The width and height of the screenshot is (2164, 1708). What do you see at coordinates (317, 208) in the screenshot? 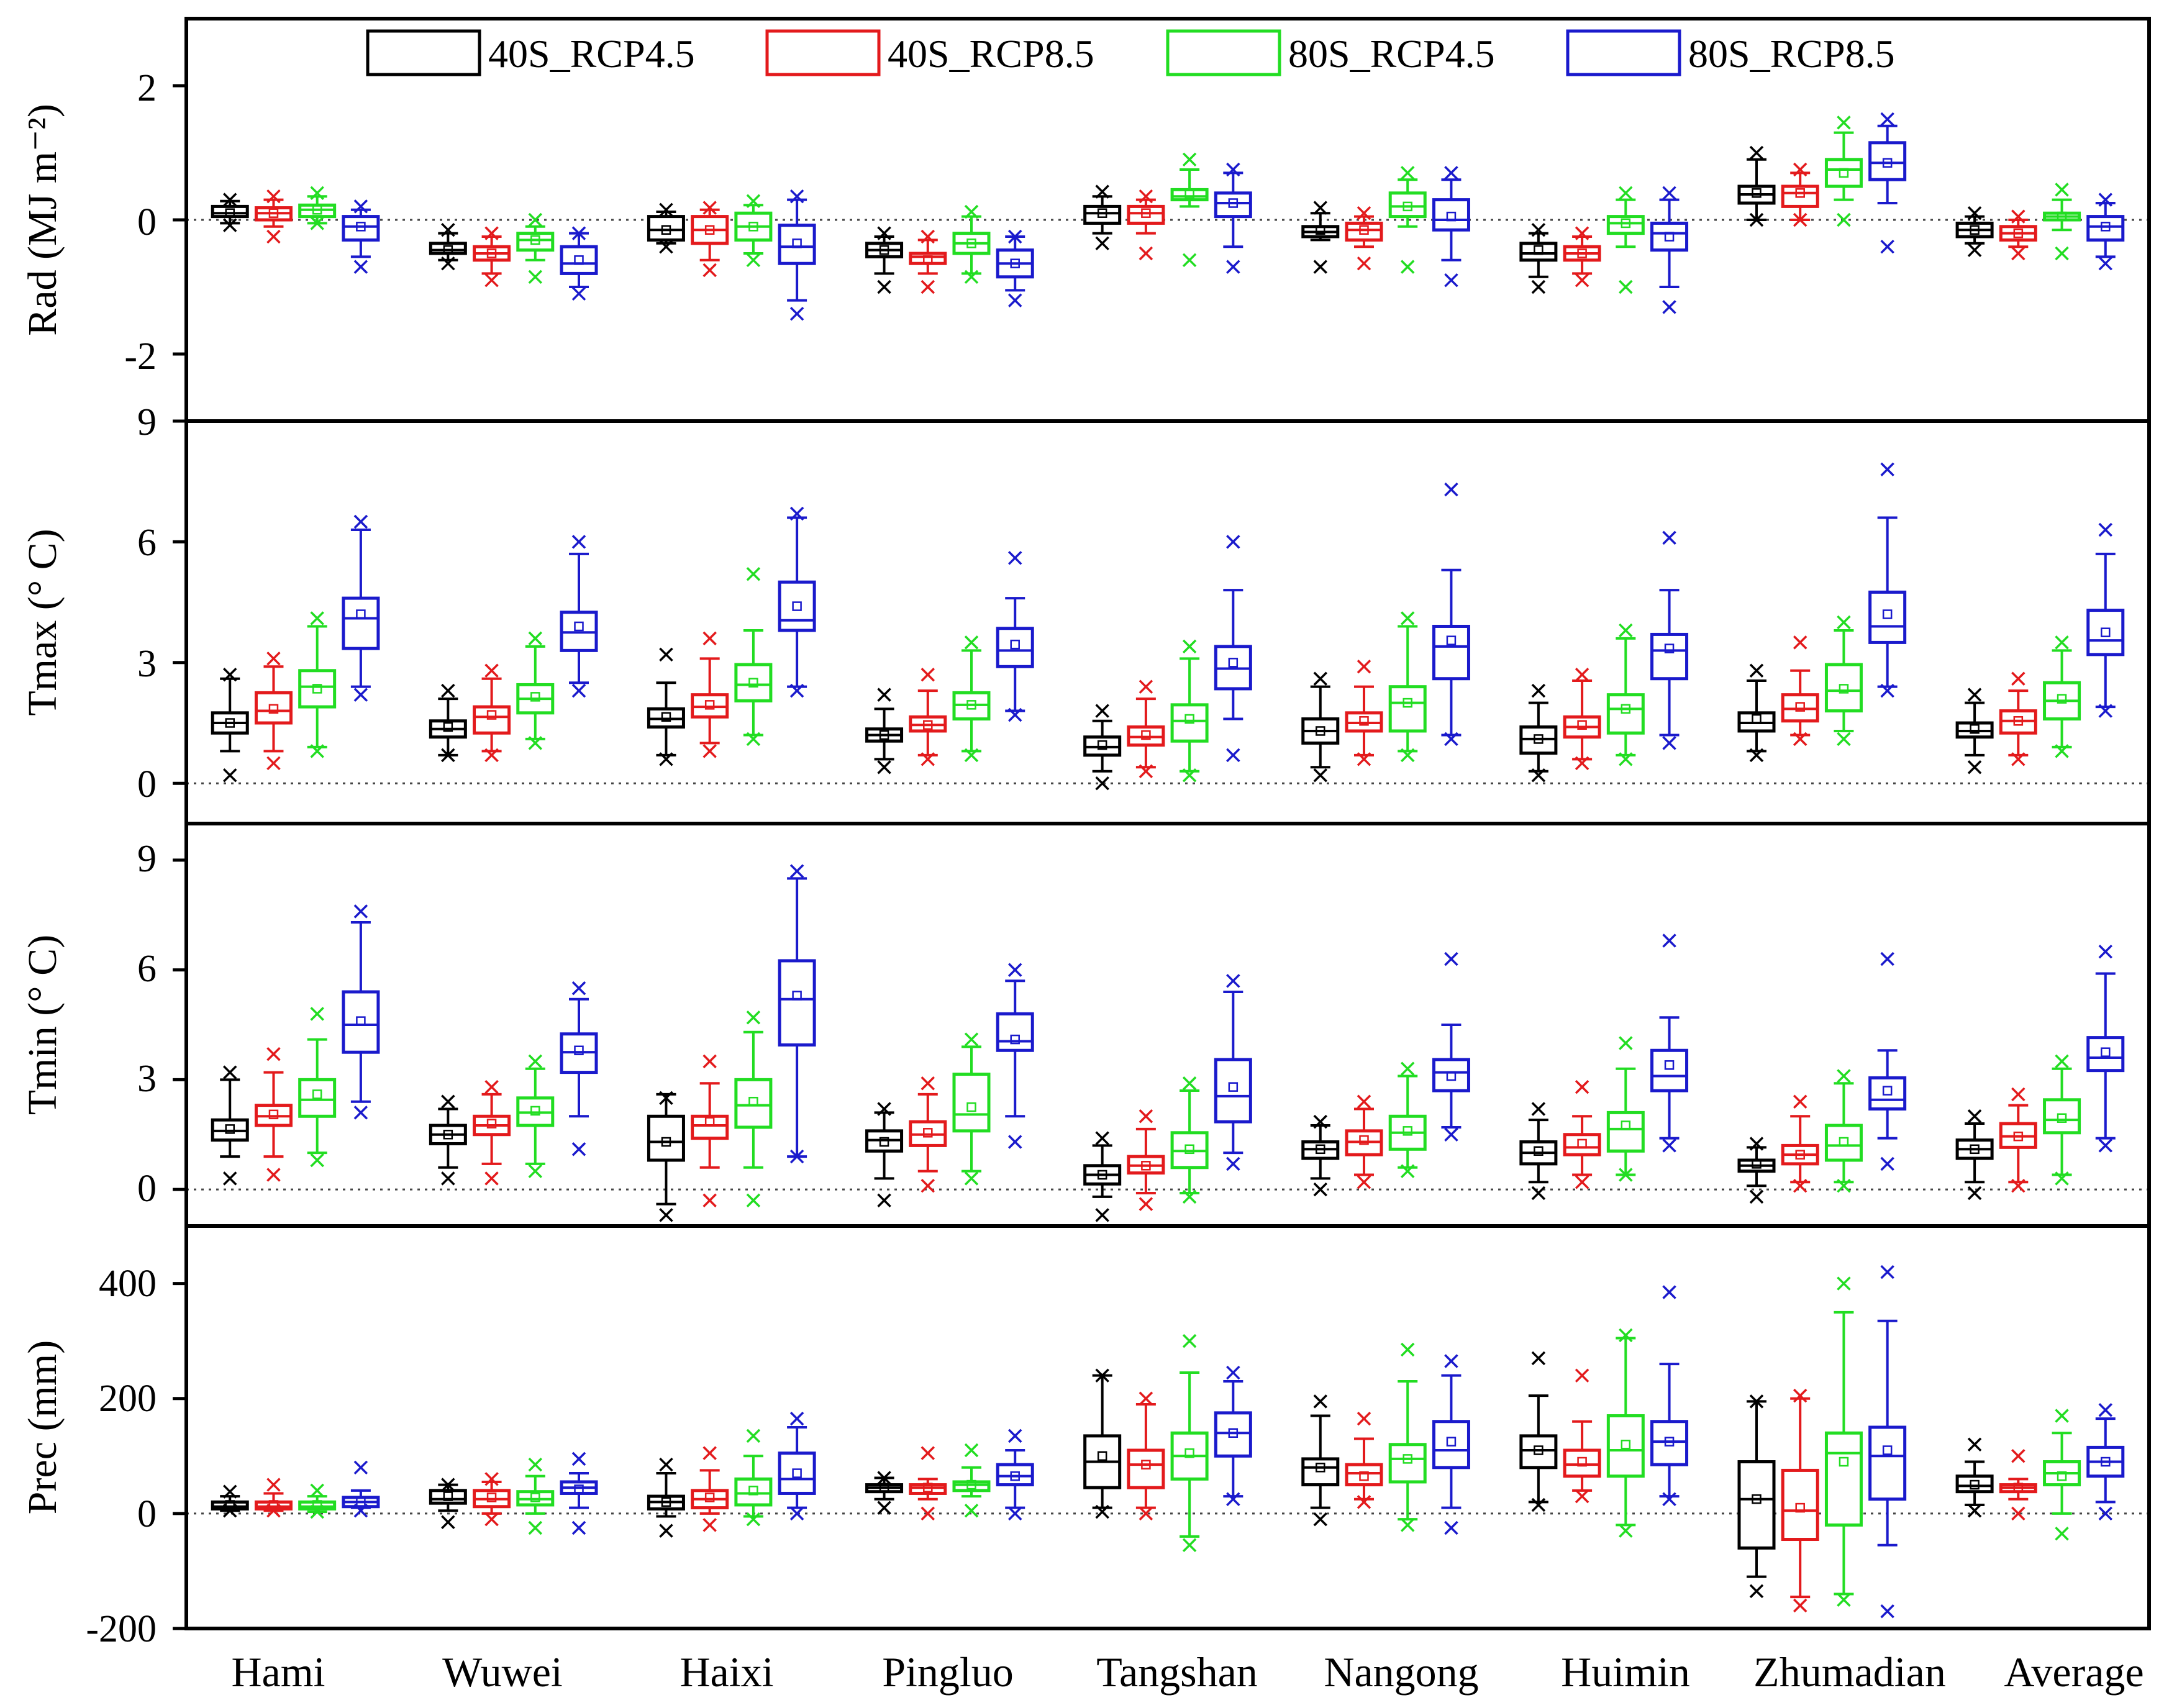
I see `rad-80srcp45-hami-box` at bounding box center [317, 208].